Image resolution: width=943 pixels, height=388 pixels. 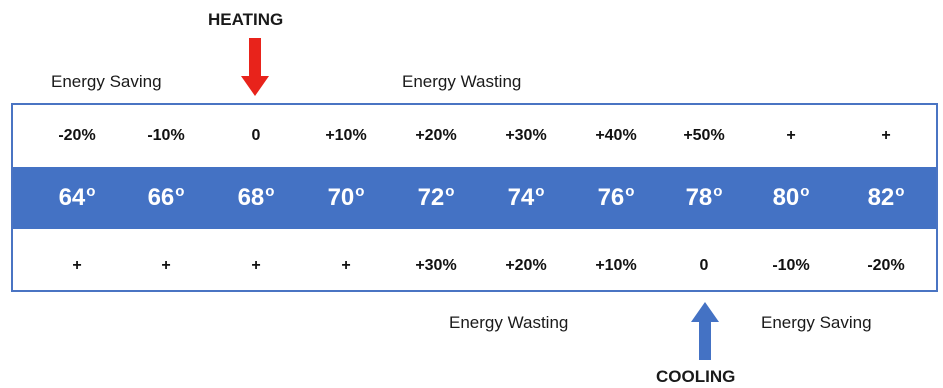 I want to click on heating-percent-cell-value: +10%, so click(x=346, y=135).